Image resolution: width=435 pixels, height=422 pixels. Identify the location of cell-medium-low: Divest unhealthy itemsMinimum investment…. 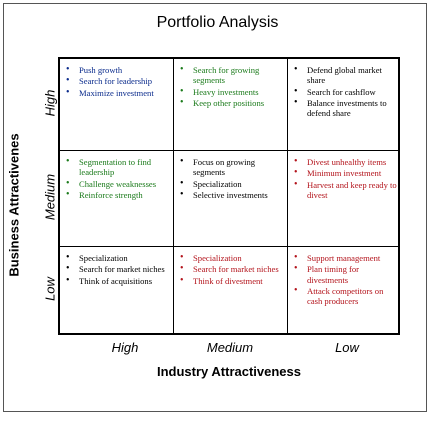
(343, 199).